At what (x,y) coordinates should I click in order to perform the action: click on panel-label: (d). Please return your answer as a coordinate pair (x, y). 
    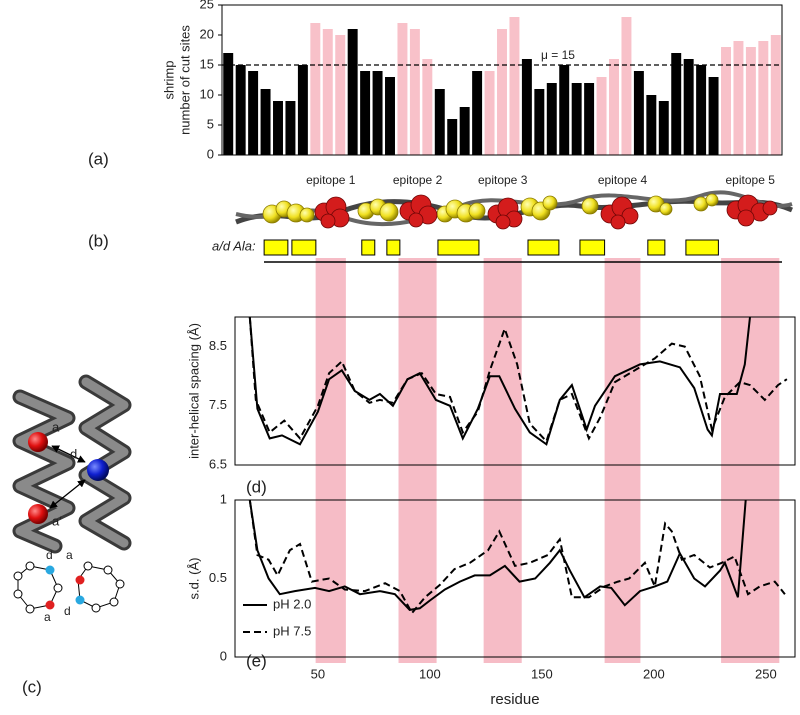
    Looking at the image, I should click on (256, 486).